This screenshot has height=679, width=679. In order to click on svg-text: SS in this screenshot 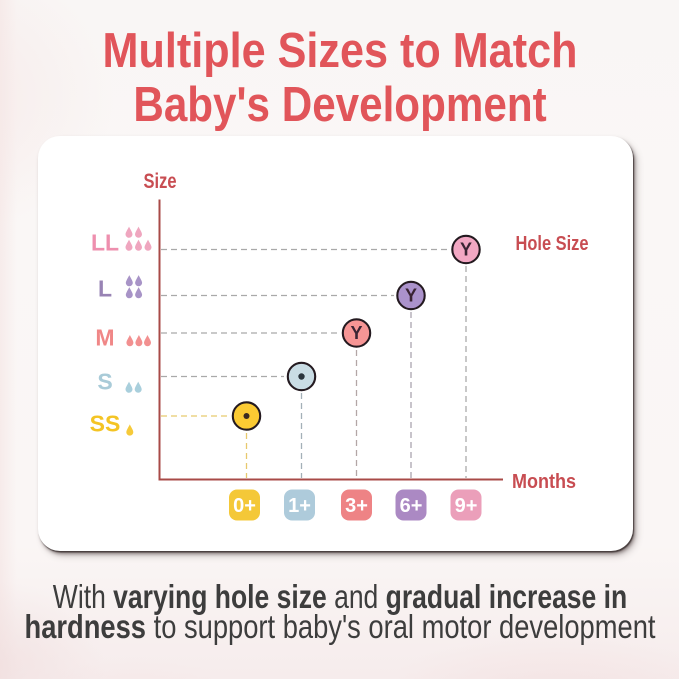, I will do `click(105, 423)`.